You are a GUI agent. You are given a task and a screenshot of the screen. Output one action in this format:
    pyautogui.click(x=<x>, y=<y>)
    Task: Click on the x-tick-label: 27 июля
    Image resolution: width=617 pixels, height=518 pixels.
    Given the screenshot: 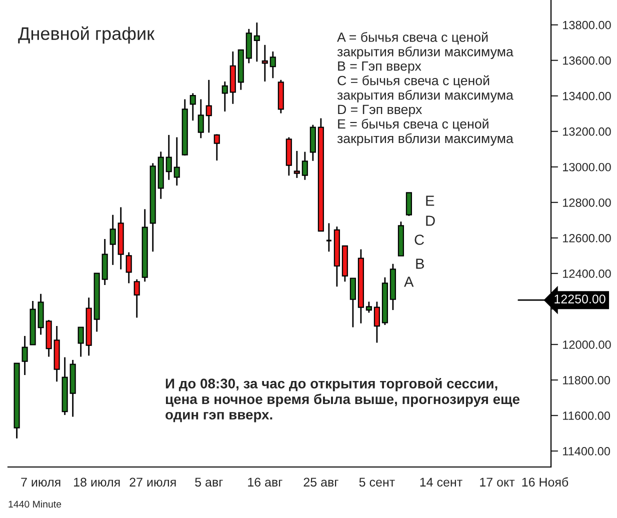 What is the action you would take?
    pyautogui.click(x=153, y=482)
    